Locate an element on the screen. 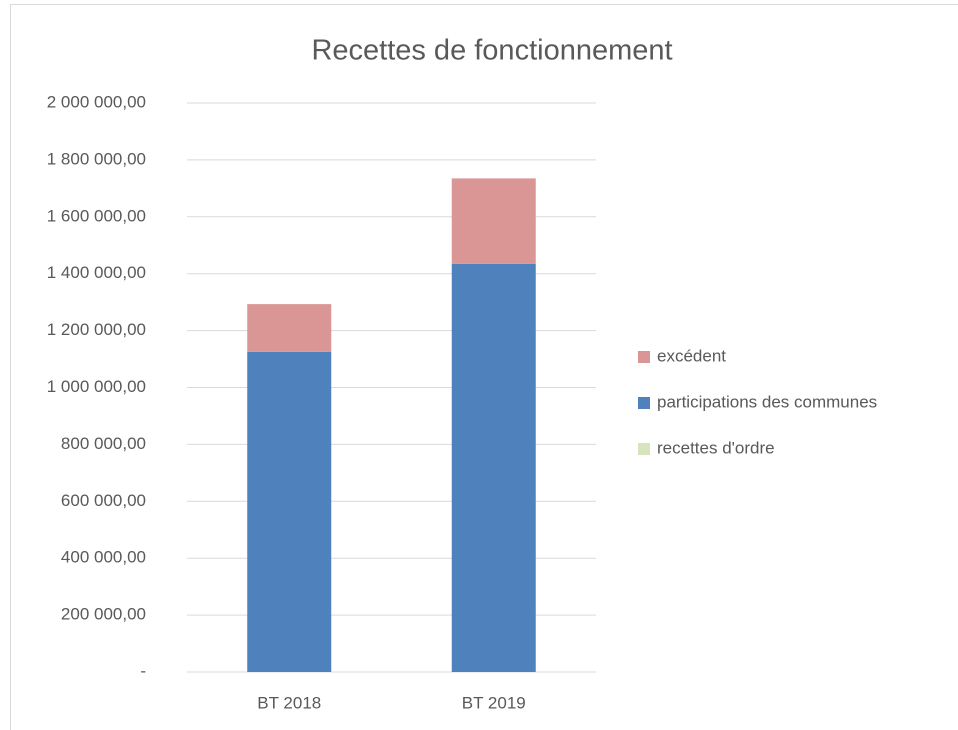 This screenshot has height=730, width=958. x-tick-label: BT 2019 is located at coordinates (494, 702).